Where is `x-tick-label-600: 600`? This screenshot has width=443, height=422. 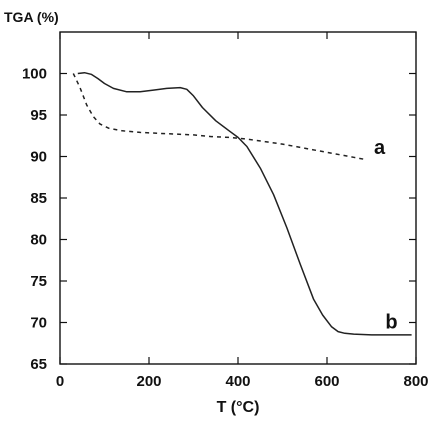 x-tick-label-600: 600 is located at coordinates (326, 381).